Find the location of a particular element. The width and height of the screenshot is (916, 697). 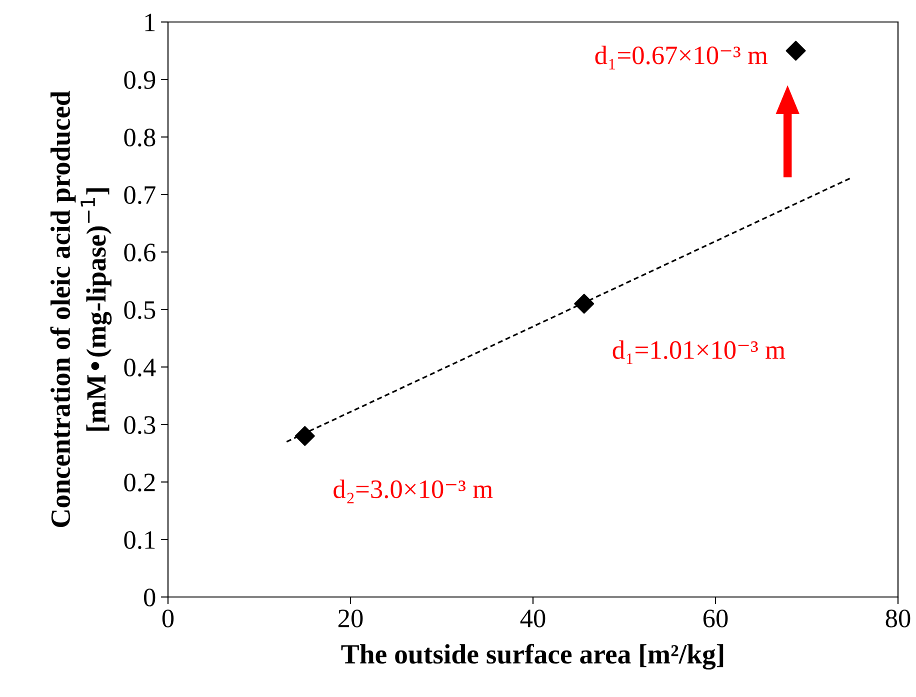

y-tick-label: 0.5 is located at coordinates (140, 310).